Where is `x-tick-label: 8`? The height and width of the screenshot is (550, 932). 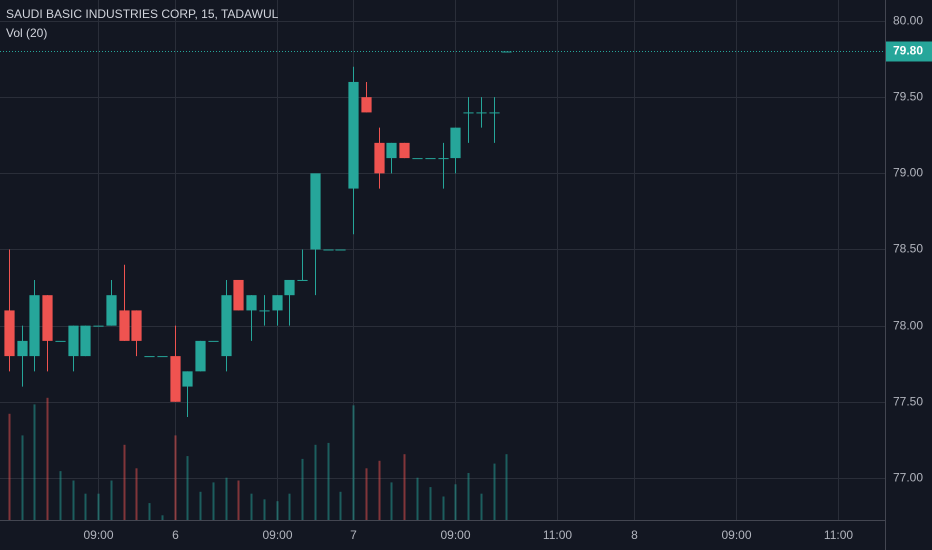 x-tick-label: 8 is located at coordinates (634, 535).